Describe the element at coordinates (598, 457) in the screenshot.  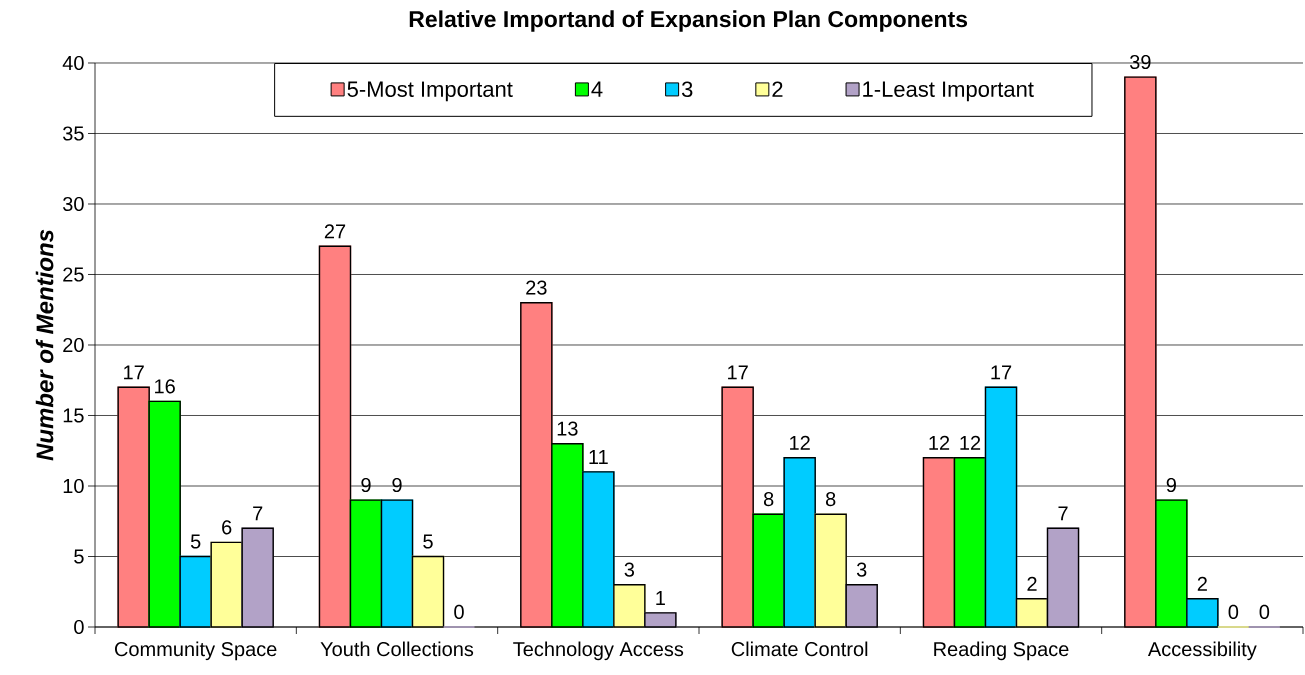
I see `data-label: 11` at that location.